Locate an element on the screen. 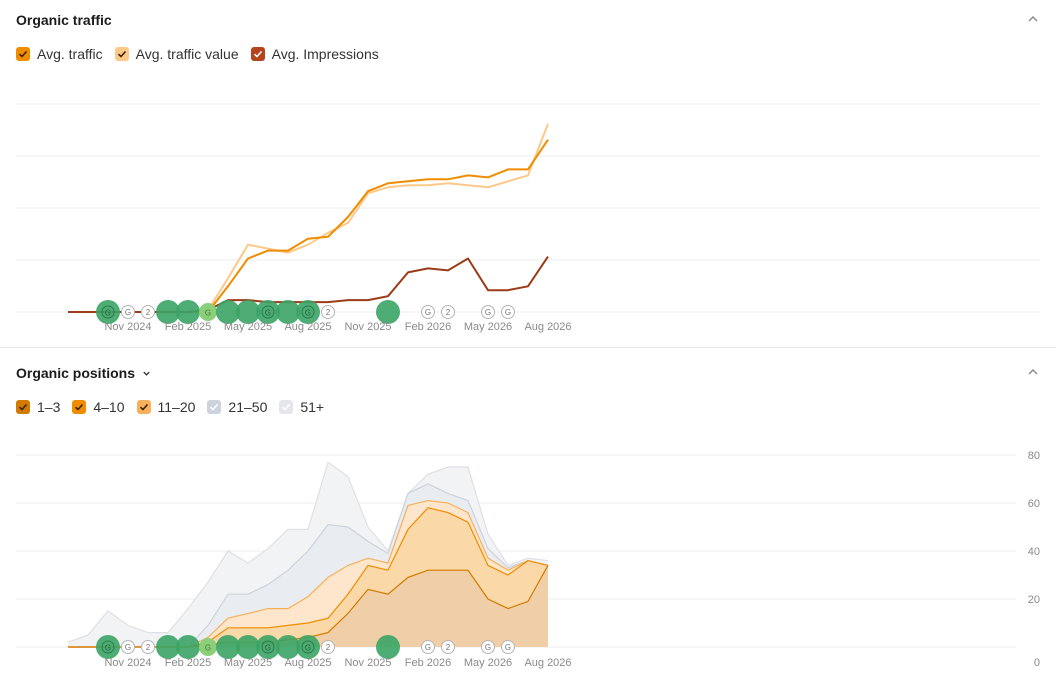 The width and height of the screenshot is (1056, 676). organic-positions-title: Organic positions is located at coordinates (83, 373).